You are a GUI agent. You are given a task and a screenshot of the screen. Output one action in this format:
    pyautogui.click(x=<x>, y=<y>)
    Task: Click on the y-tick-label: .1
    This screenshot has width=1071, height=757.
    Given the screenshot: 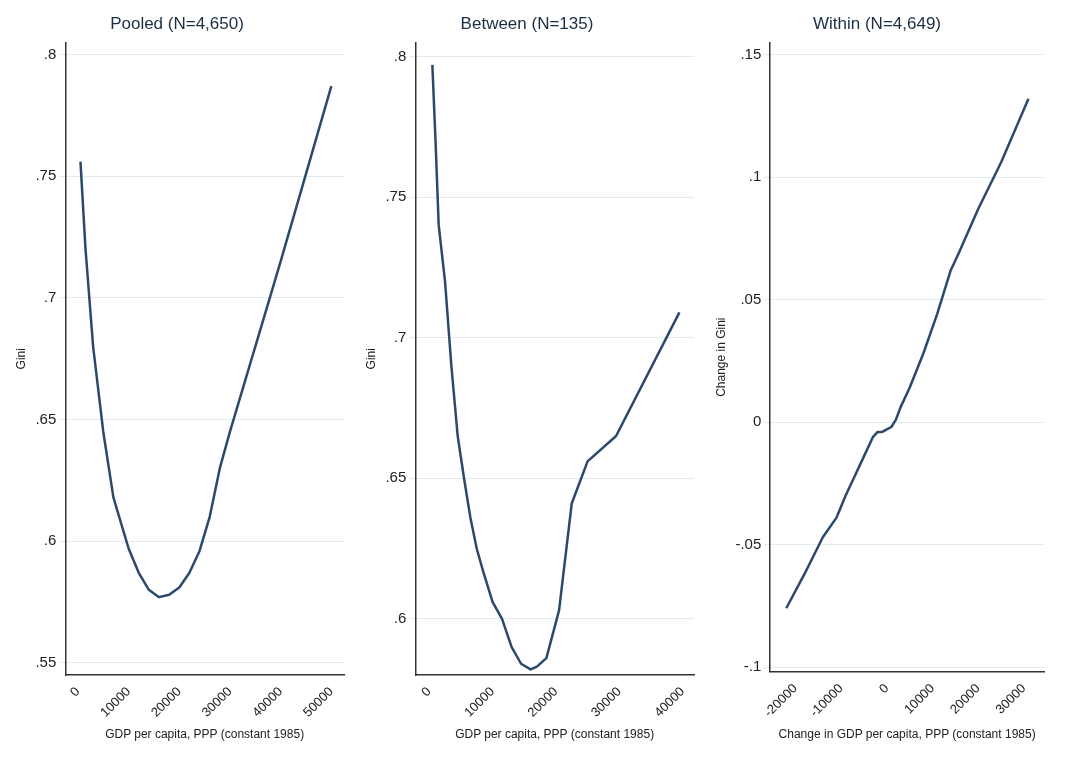 What is the action you would take?
    pyautogui.click(x=755, y=176)
    